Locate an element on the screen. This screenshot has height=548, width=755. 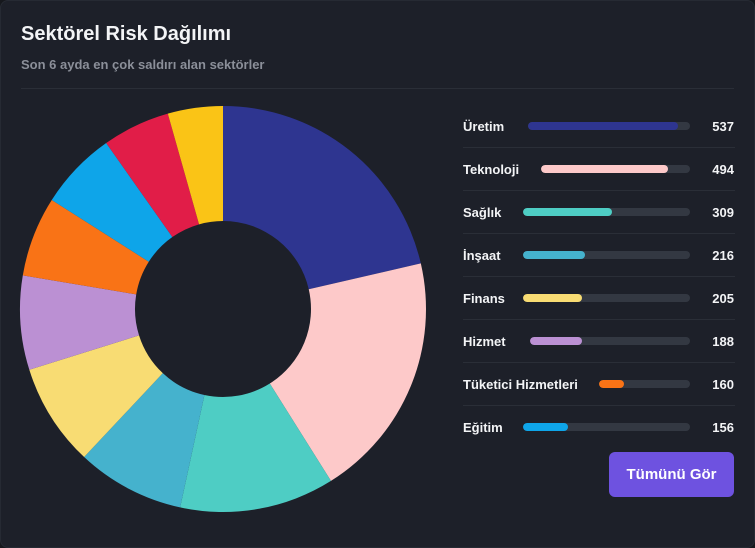
legend-label: Teknoloji is located at coordinates (491, 169).